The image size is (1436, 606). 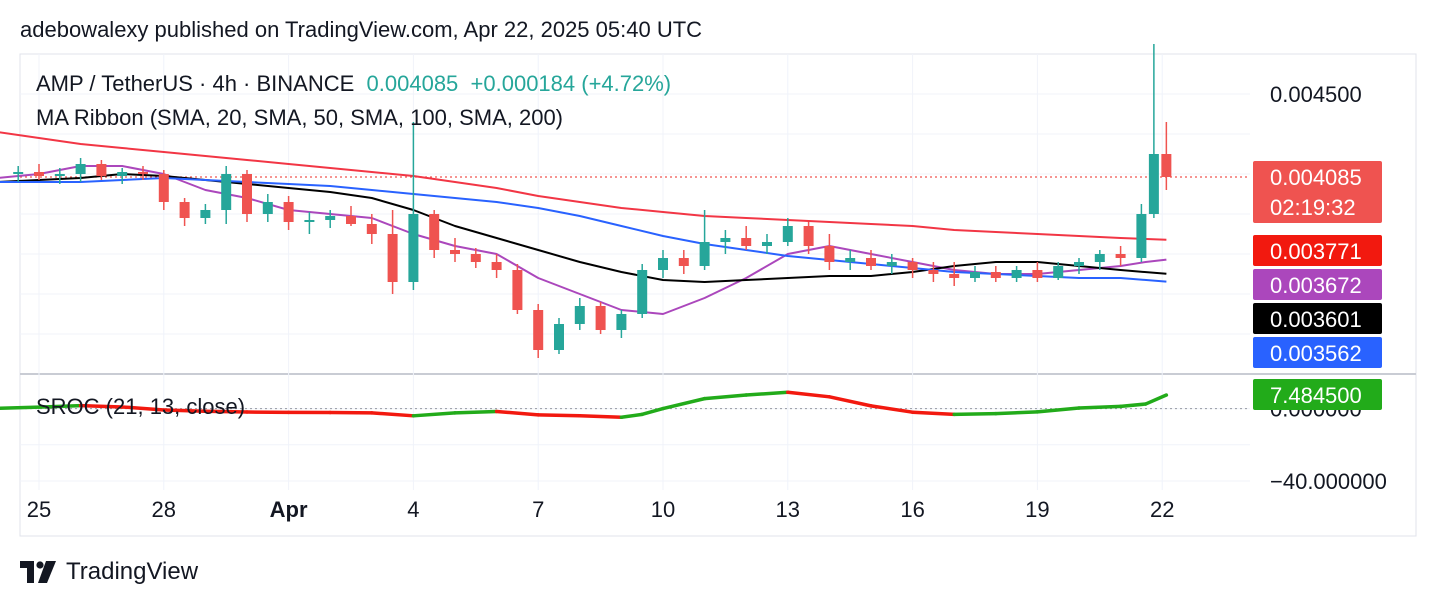 I want to click on x-tick-label: 28, so click(x=164, y=509).